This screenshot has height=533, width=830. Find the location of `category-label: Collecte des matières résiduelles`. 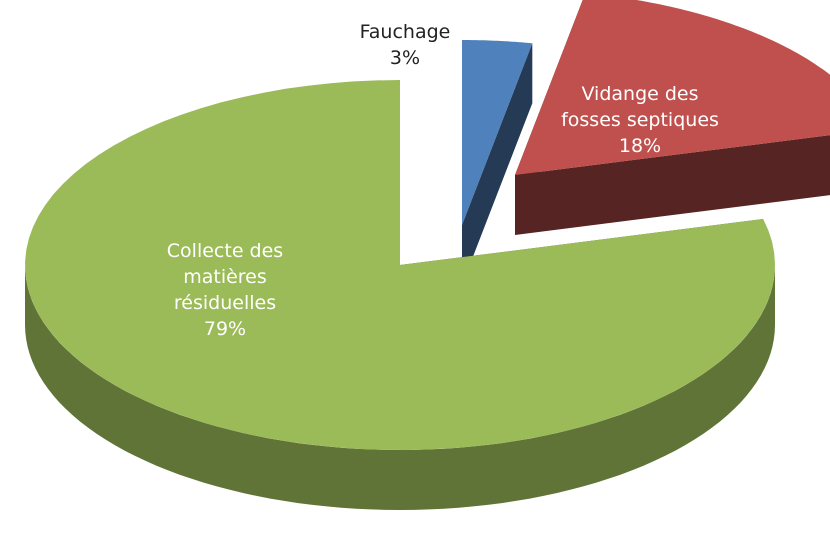

category-label: Collecte des matières résiduelles is located at coordinates (225, 277).